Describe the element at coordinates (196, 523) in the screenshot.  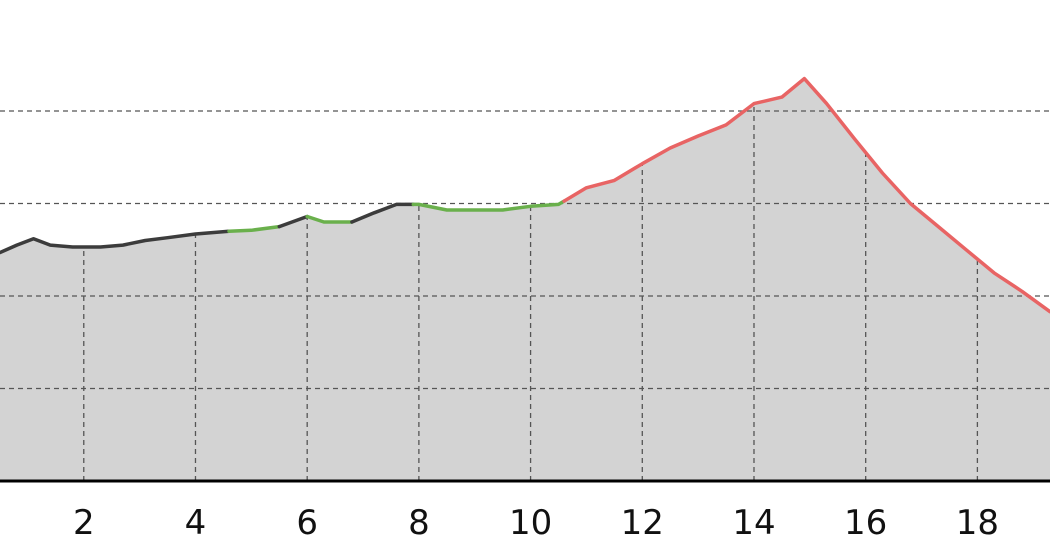
I see `x-tick-label-4: 4` at that location.